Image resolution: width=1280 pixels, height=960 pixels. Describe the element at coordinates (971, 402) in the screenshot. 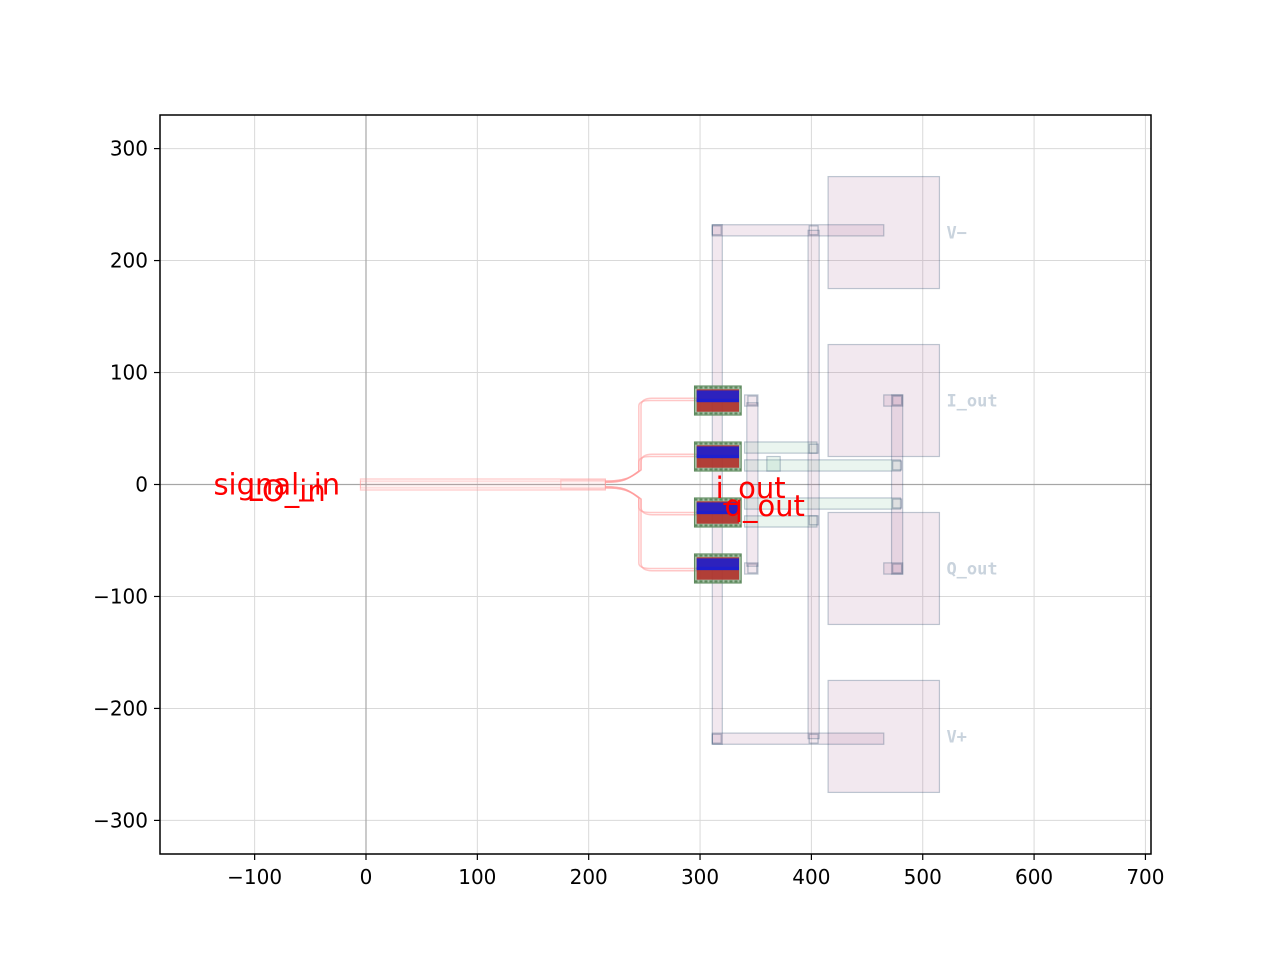

I see `pad-label: I_out` at that location.